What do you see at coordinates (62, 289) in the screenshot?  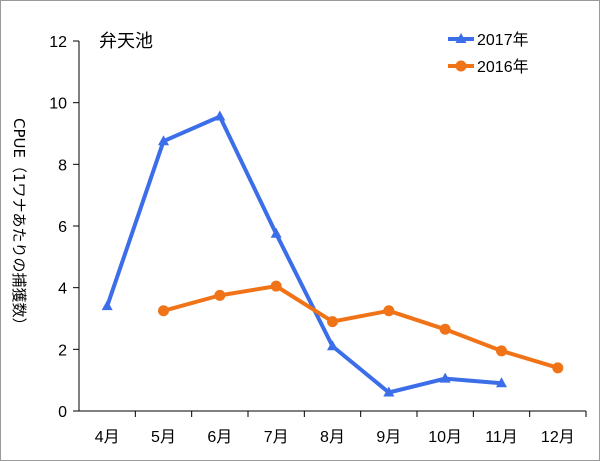 I see `y-tick-label: 4` at bounding box center [62, 289].